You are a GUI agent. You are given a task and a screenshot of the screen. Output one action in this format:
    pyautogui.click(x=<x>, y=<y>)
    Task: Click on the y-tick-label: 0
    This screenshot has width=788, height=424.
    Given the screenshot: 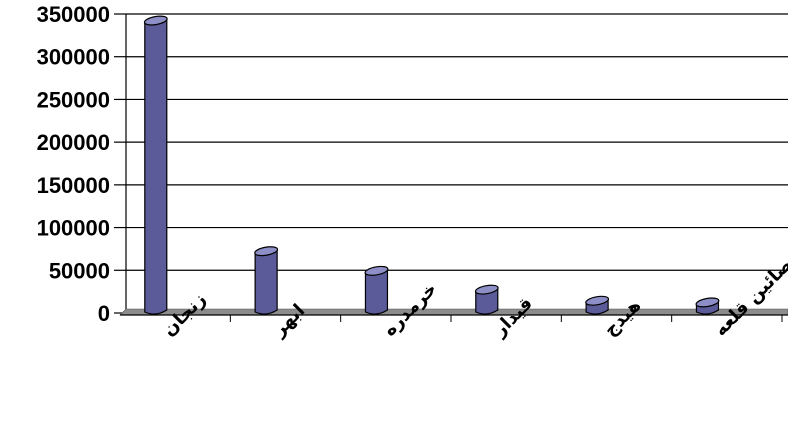 What is the action you would take?
    pyautogui.click(x=104, y=313)
    